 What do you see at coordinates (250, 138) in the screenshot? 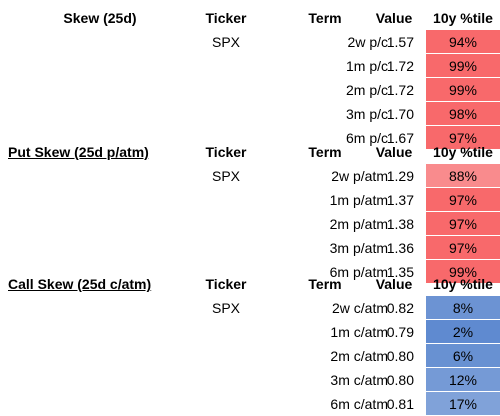
I see `table-row: 6m p/c 1.67 97%` at bounding box center [250, 138].